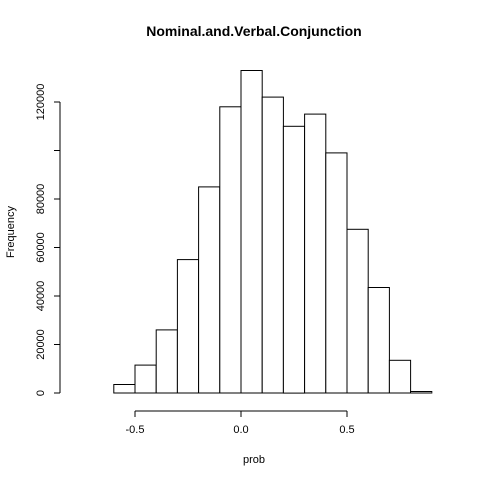 Image resolution: width=480 pixels, height=480 pixels. Describe the element at coordinates (41, 393) in the screenshot. I see `y-tick-label: 0` at that location.